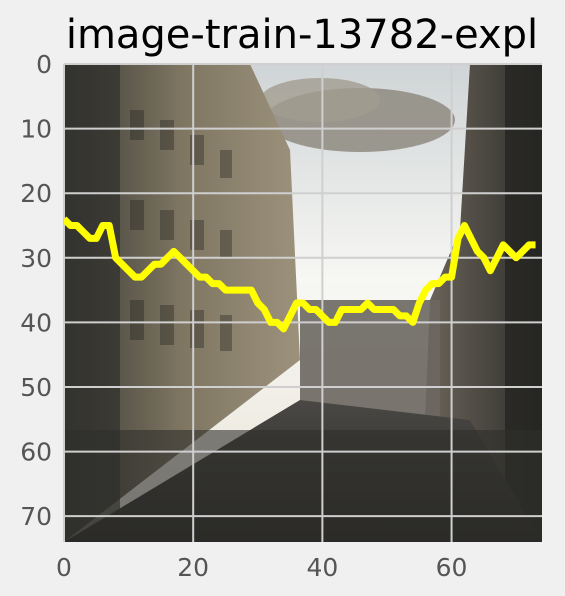  What do you see at coordinates (36, 452) in the screenshot?
I see `y-tick-label: 60` at bounding box center [36, 452].